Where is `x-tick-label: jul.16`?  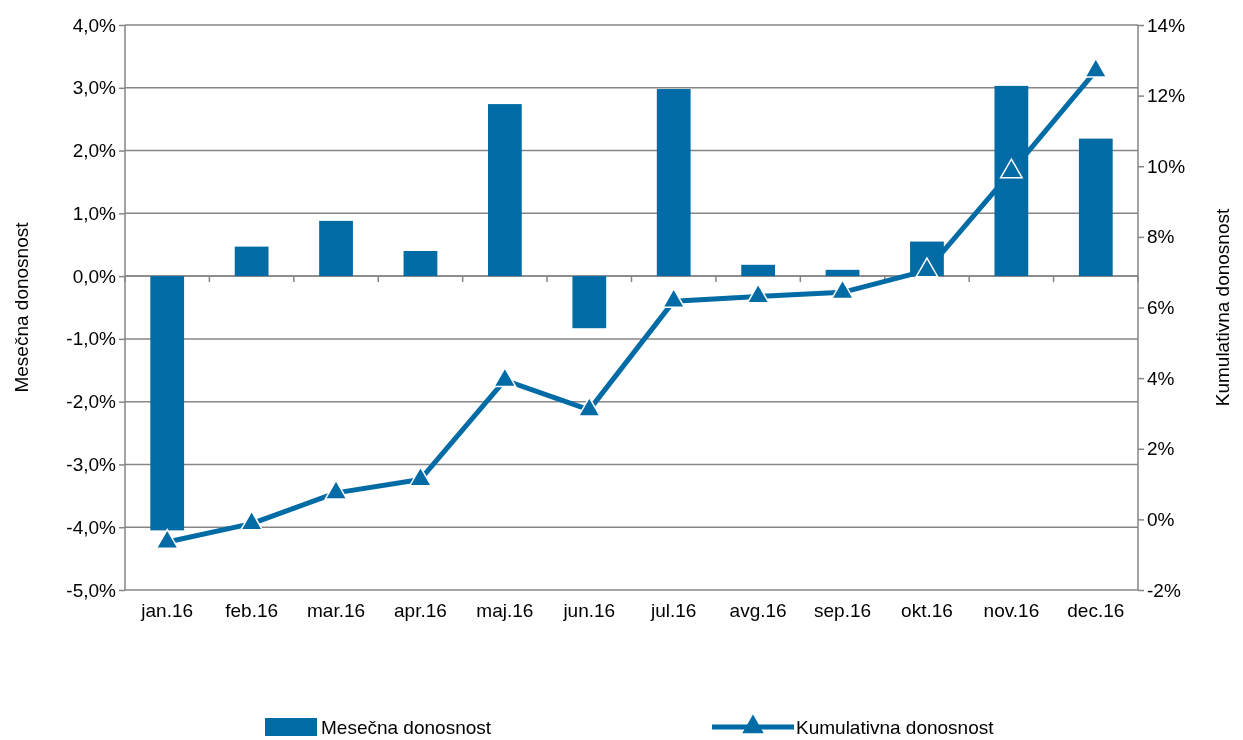 x-tick-label: jul.16 is located at coordinates (673, 611).